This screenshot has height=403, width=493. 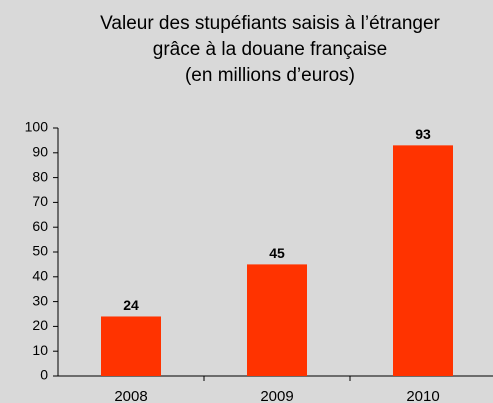 What do you see at coordinates (422, 395) in the screenshot?
I see `x-tick-label: 2010` at bounding box center [422, 395].